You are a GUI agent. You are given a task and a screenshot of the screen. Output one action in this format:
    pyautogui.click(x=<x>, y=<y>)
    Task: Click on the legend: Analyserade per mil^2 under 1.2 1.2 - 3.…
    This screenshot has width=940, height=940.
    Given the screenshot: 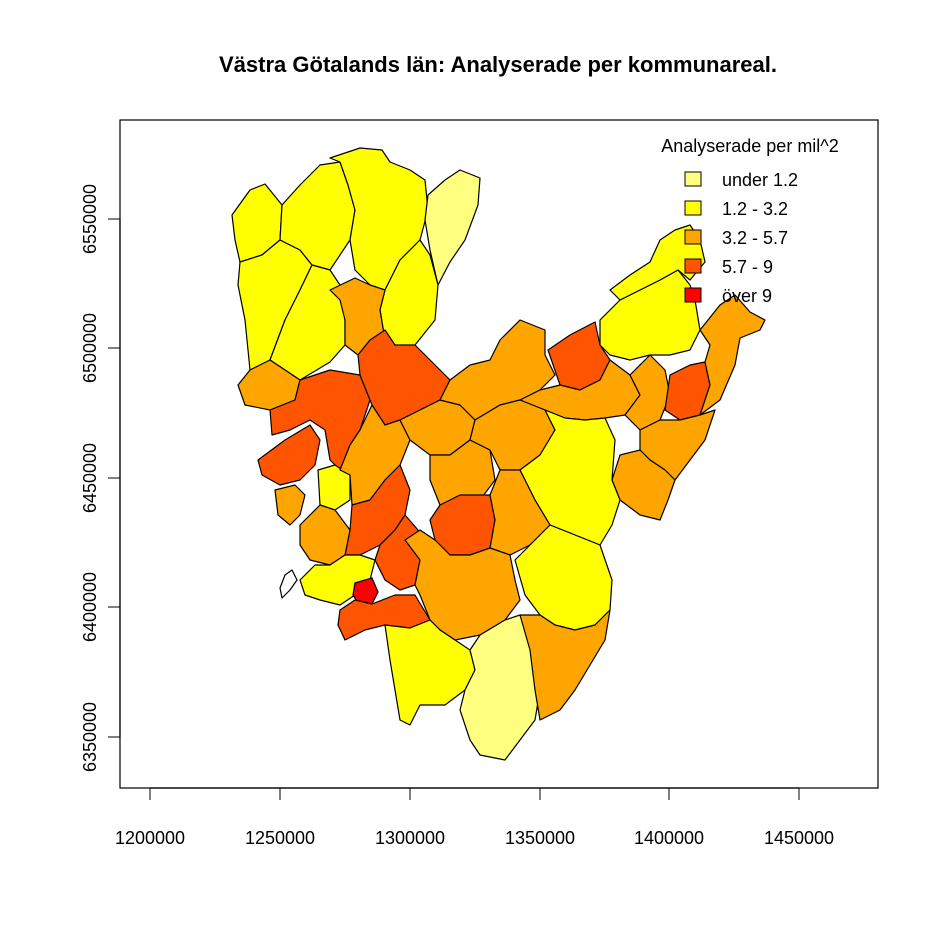 What is the action you would take?
    pyautogui.click(x=750, y=221)
    